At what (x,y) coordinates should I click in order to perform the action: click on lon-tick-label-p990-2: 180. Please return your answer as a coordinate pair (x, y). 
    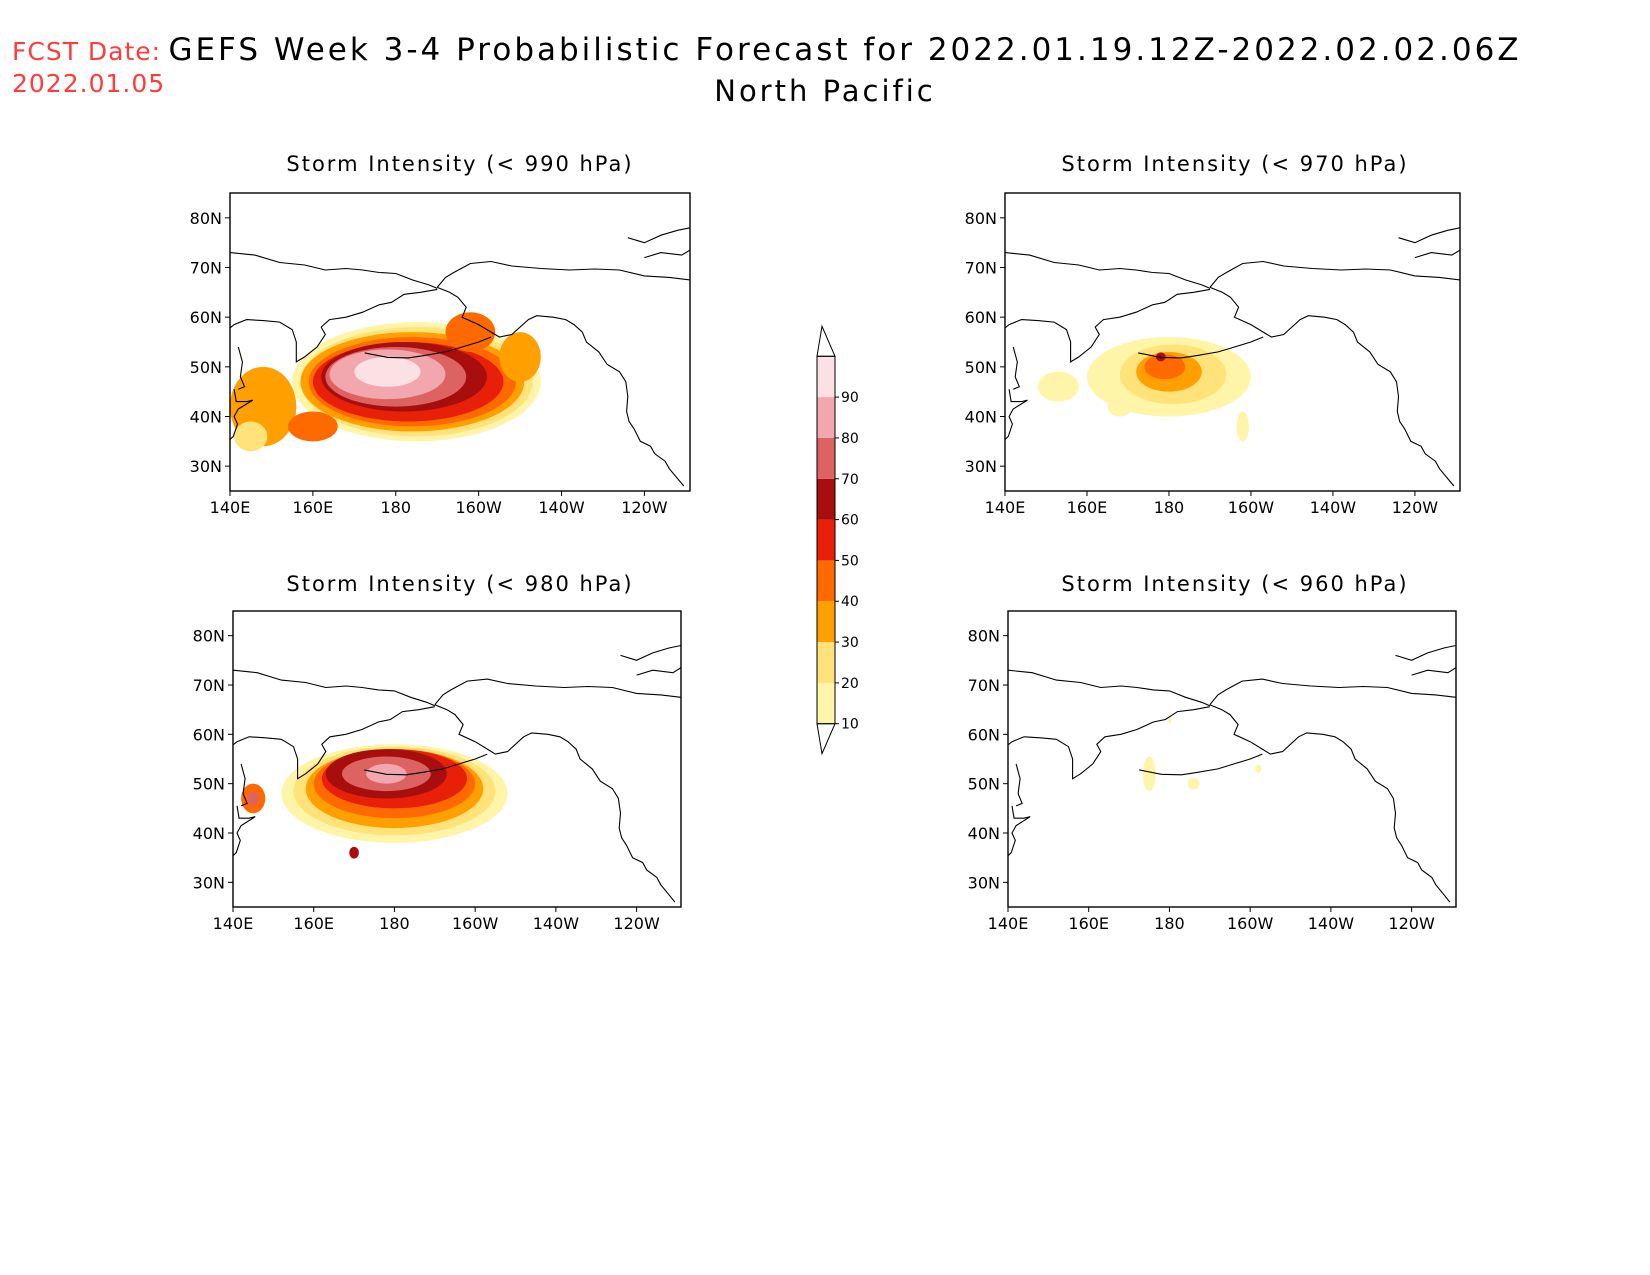
    Looking at the image, I should click on (395, 507).